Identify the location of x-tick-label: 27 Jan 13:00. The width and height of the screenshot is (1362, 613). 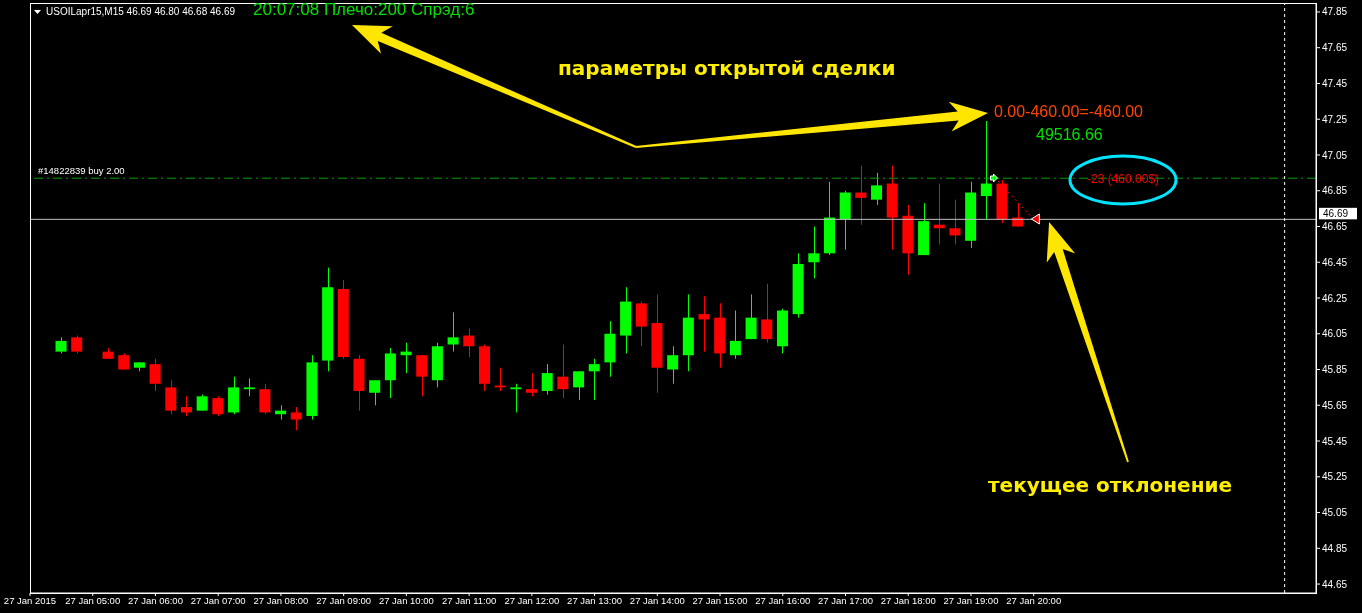
(595, 600).